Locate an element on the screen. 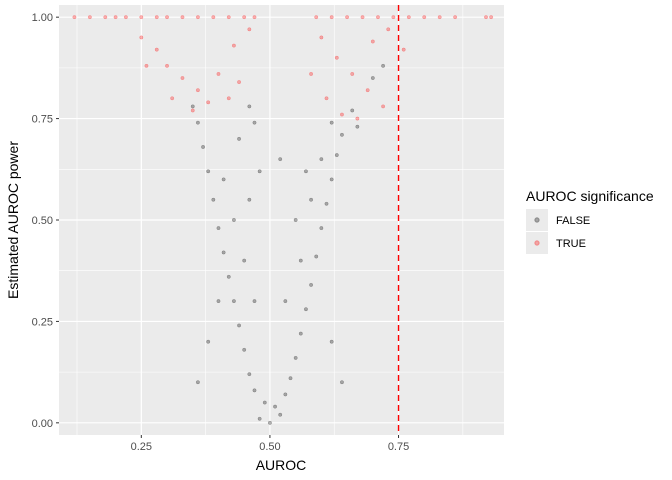 The width and height of the screenshot is (672, 480). y-axis-title: Estimated AUROC power is located at coordinates (13, 220).